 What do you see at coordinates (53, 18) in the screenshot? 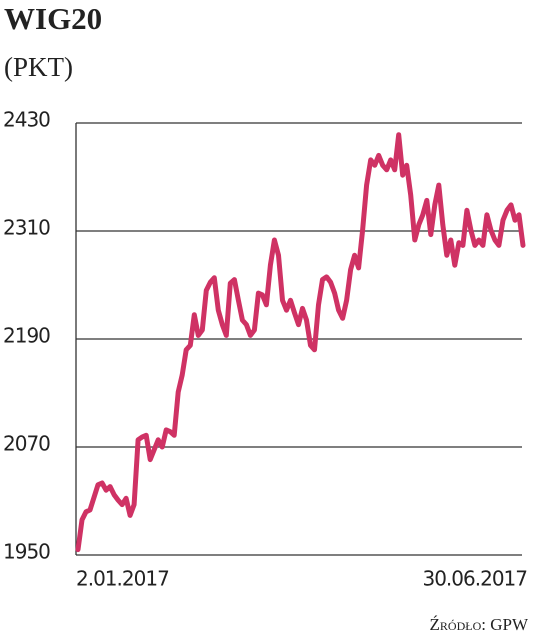
I see `chart-title: WIG20` at bounding box center [53, 18].